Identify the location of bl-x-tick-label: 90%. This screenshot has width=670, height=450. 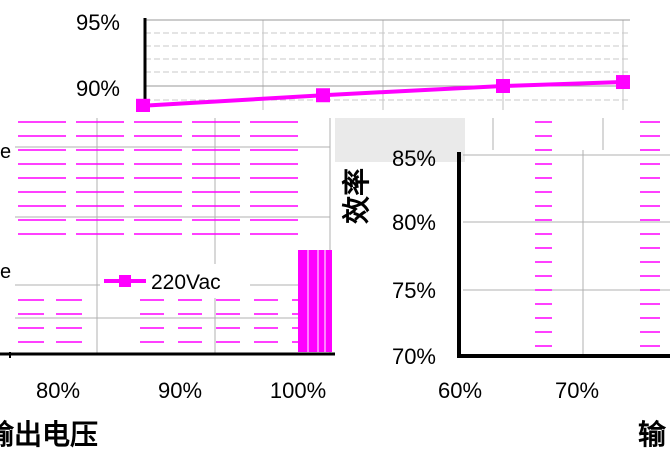
(180, 390).